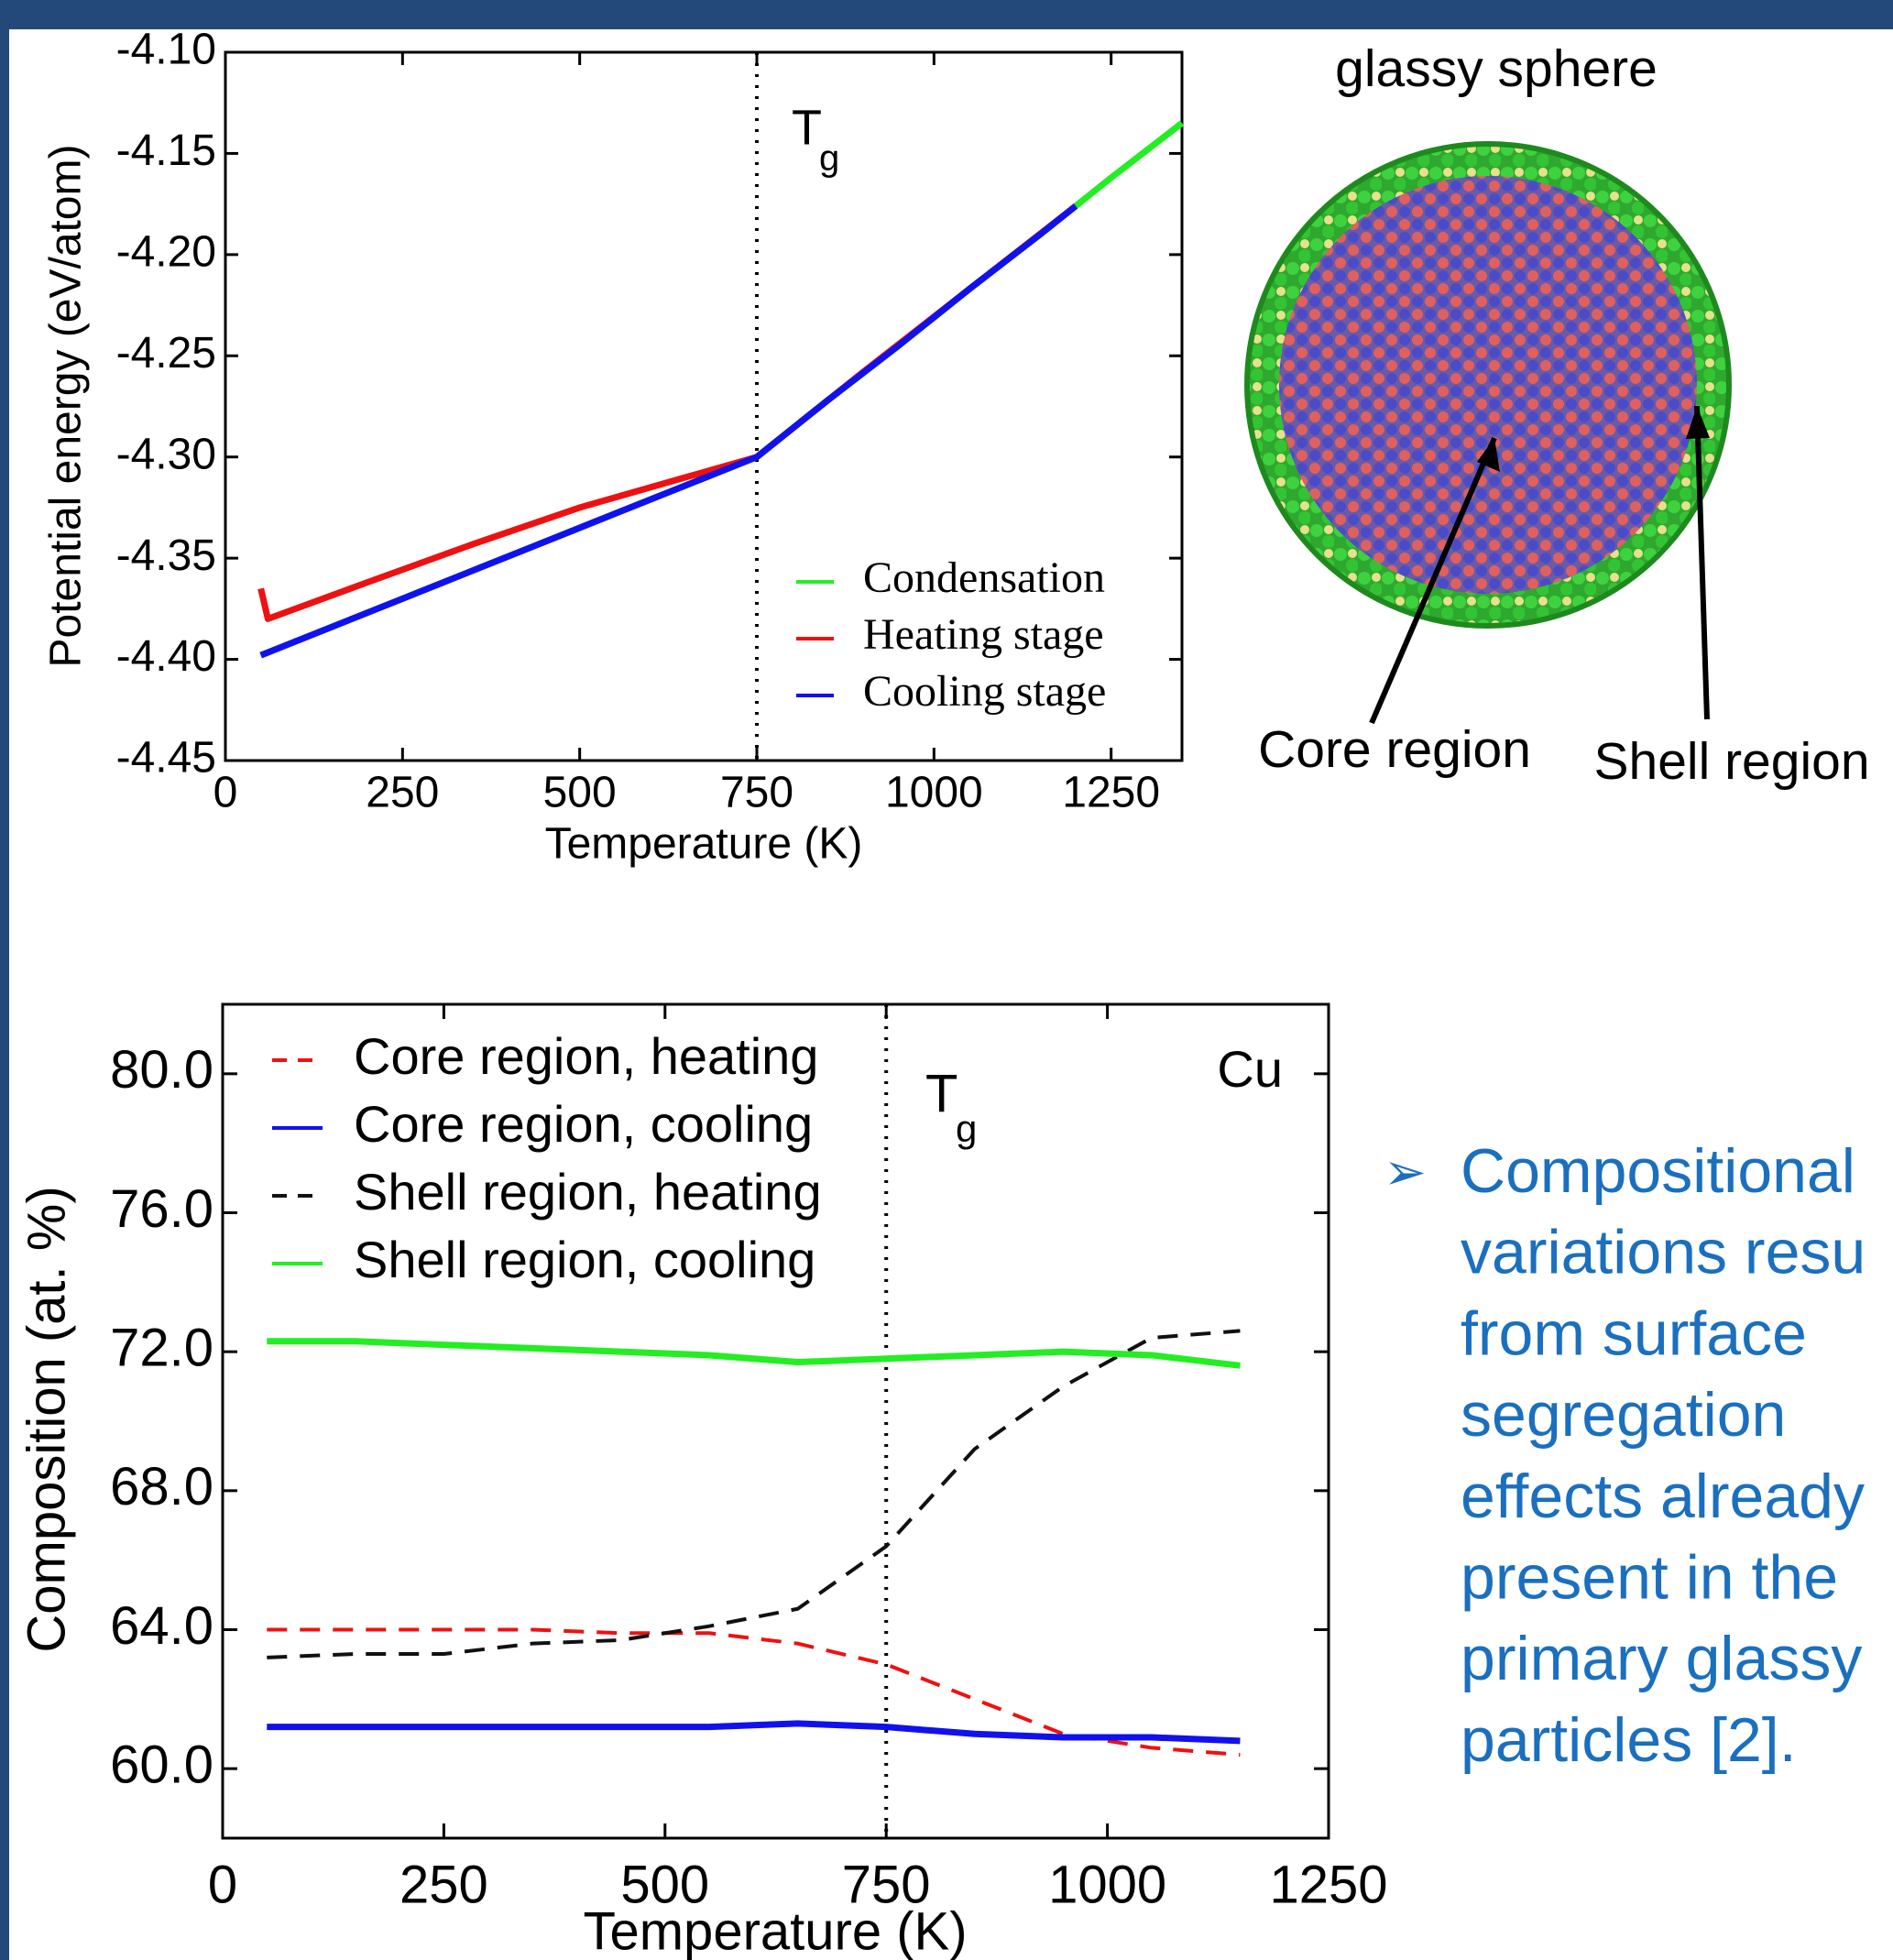  What do you see at coordinates (1664, 1252) in the screenshot?
I see `bullet-text: variations resu` at bounding box center [1664, 1252].